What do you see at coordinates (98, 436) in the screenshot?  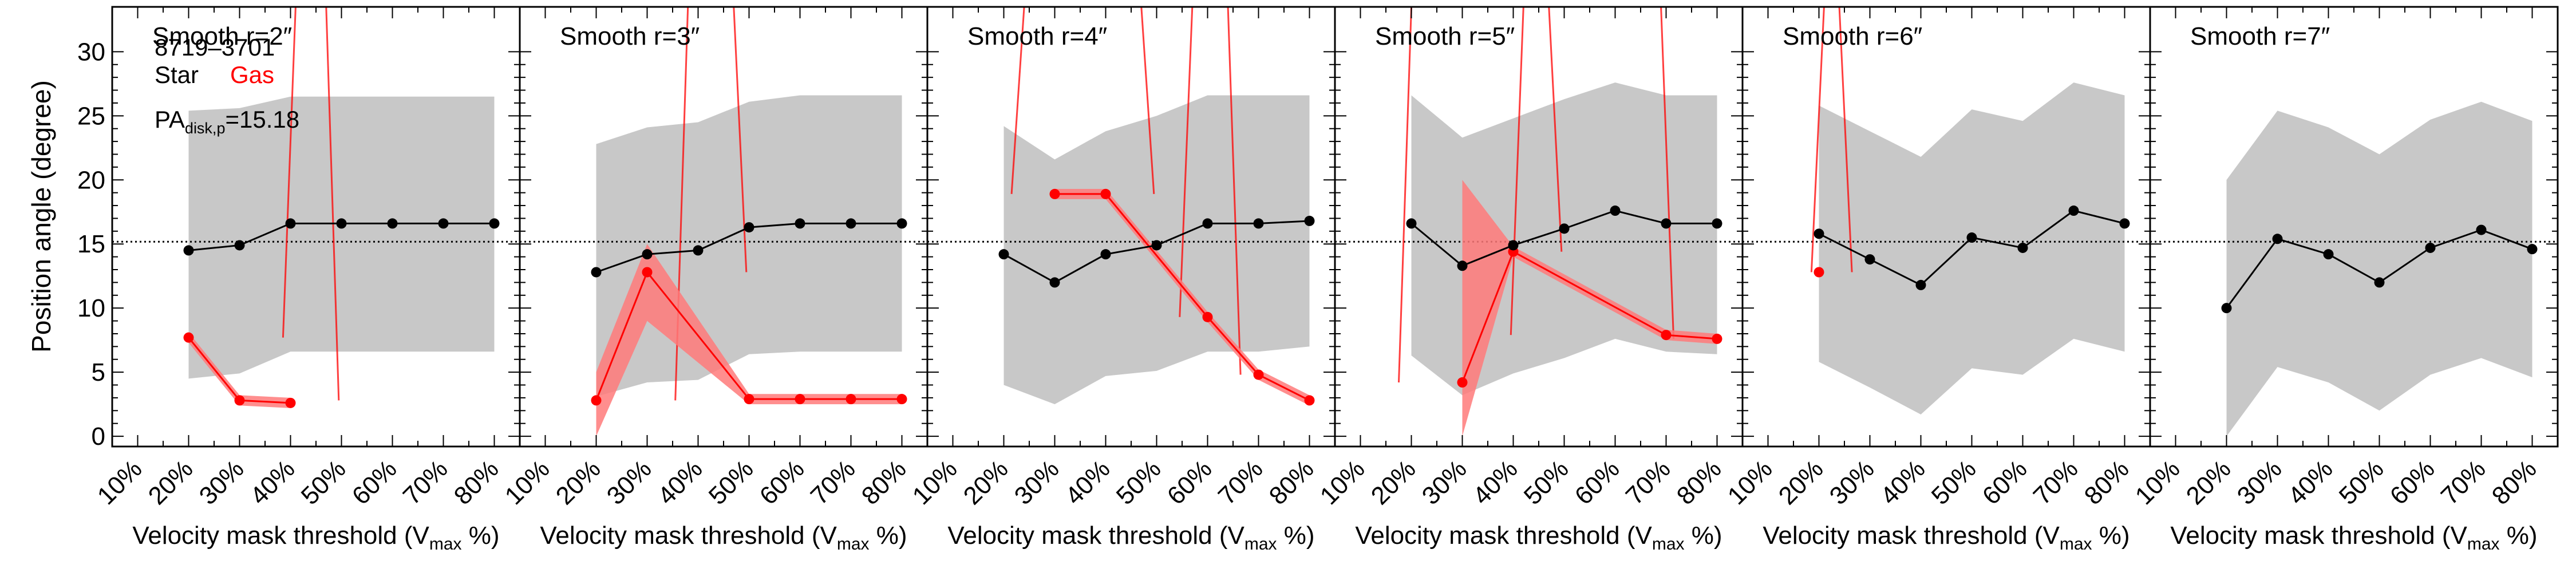 I see `y-tick-label: 0` at bounding box center [98, 436].